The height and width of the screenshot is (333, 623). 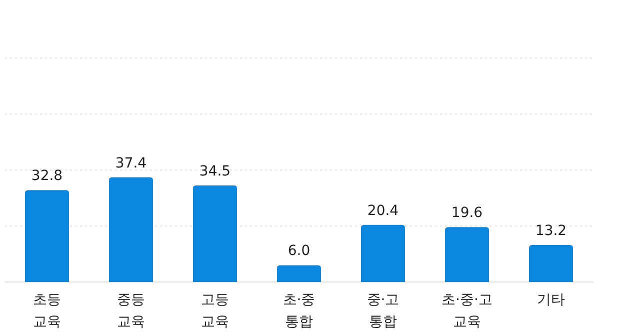 What do you see at coordinates (131, 311) in the screenshot?
I see `x-tick-label: 중등 교육` at bounding box center [131, 311].